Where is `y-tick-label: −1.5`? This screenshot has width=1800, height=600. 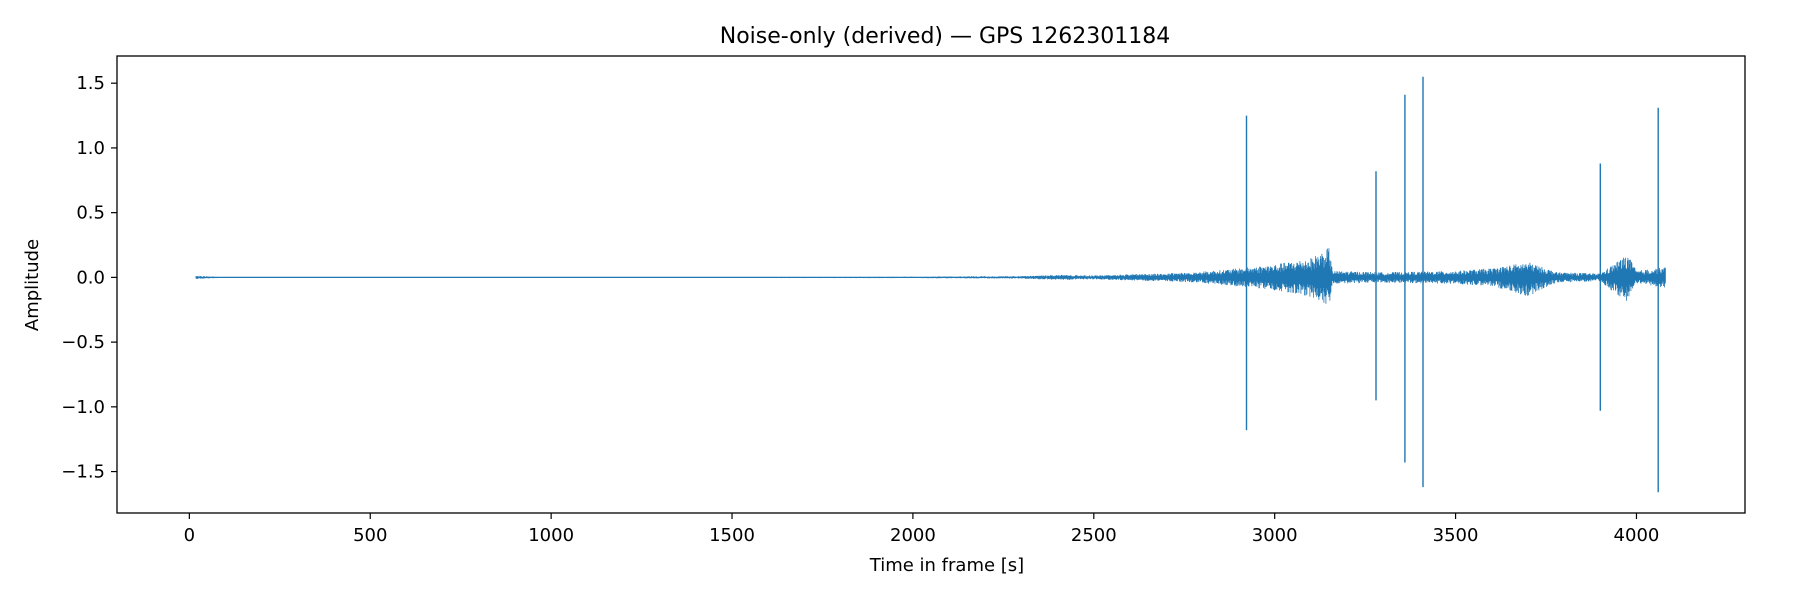
y-tick-label: −1.5 is located at coordinates (83, 472).